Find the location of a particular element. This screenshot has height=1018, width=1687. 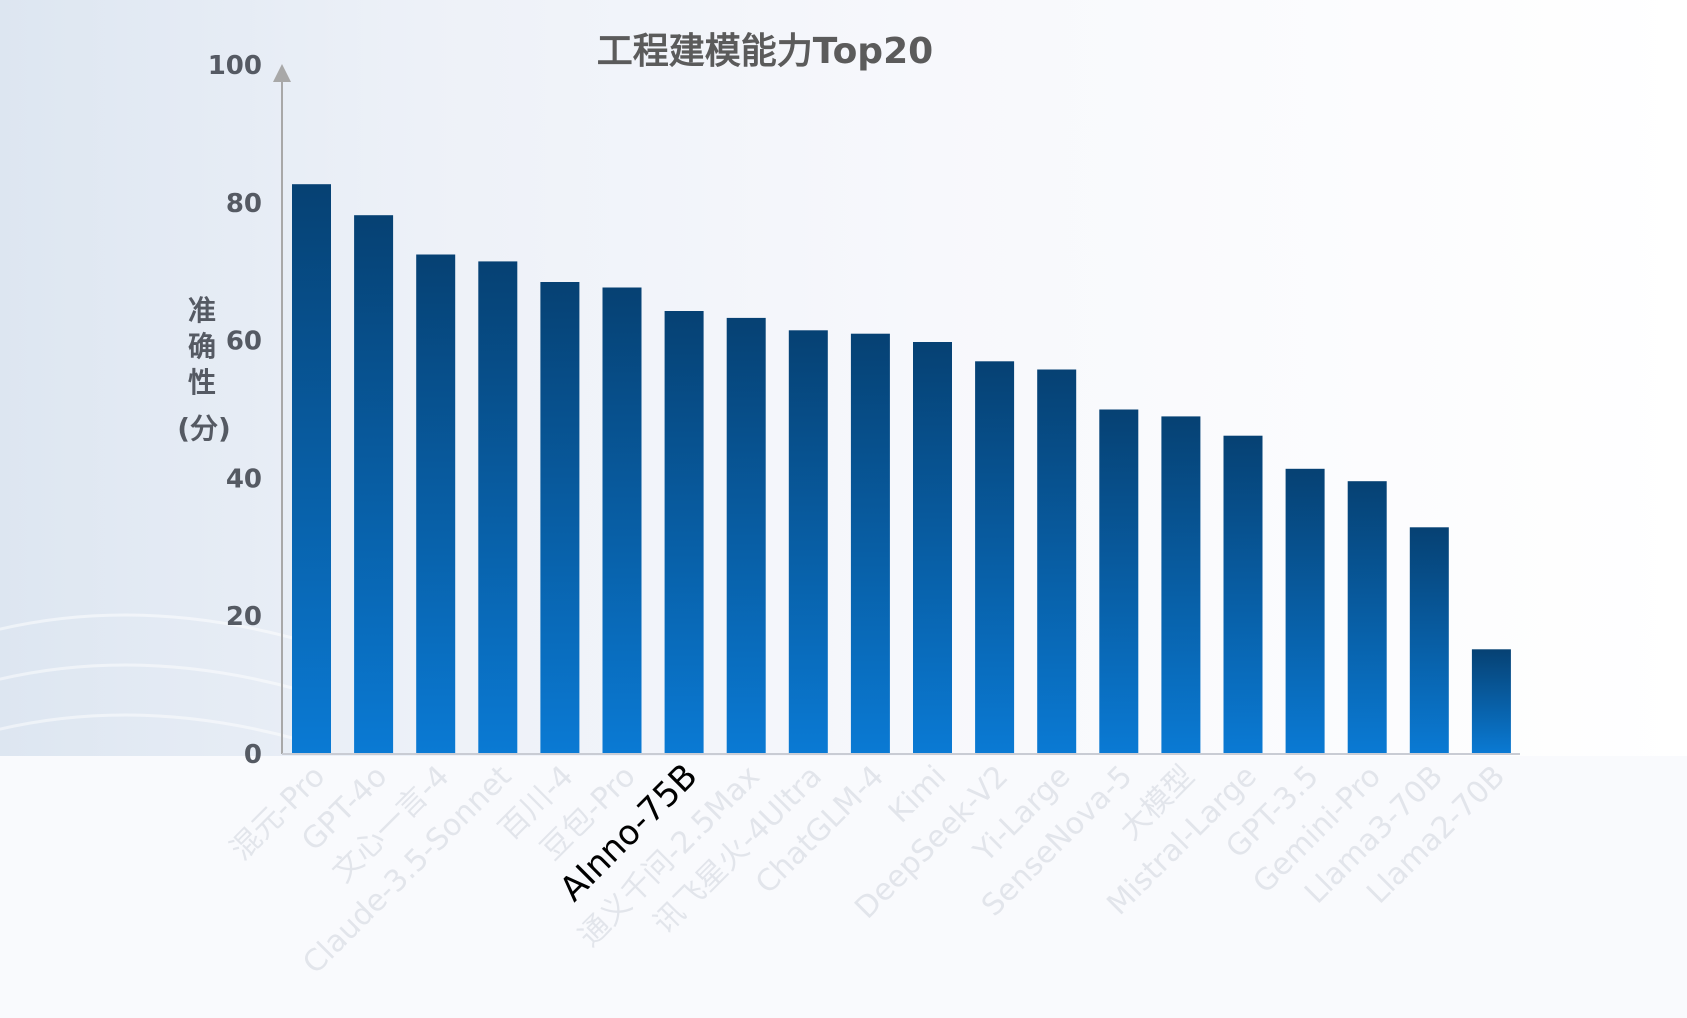

y-axis-label-unit: (分) is located at coordinates (204, 428).